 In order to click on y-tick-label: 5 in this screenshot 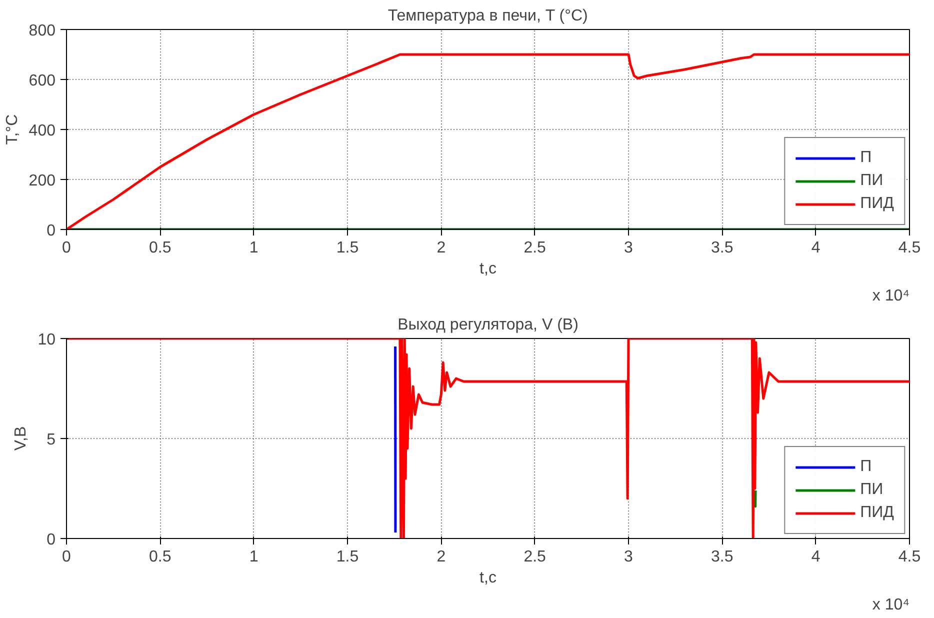, I will do `click(51, 440)`.